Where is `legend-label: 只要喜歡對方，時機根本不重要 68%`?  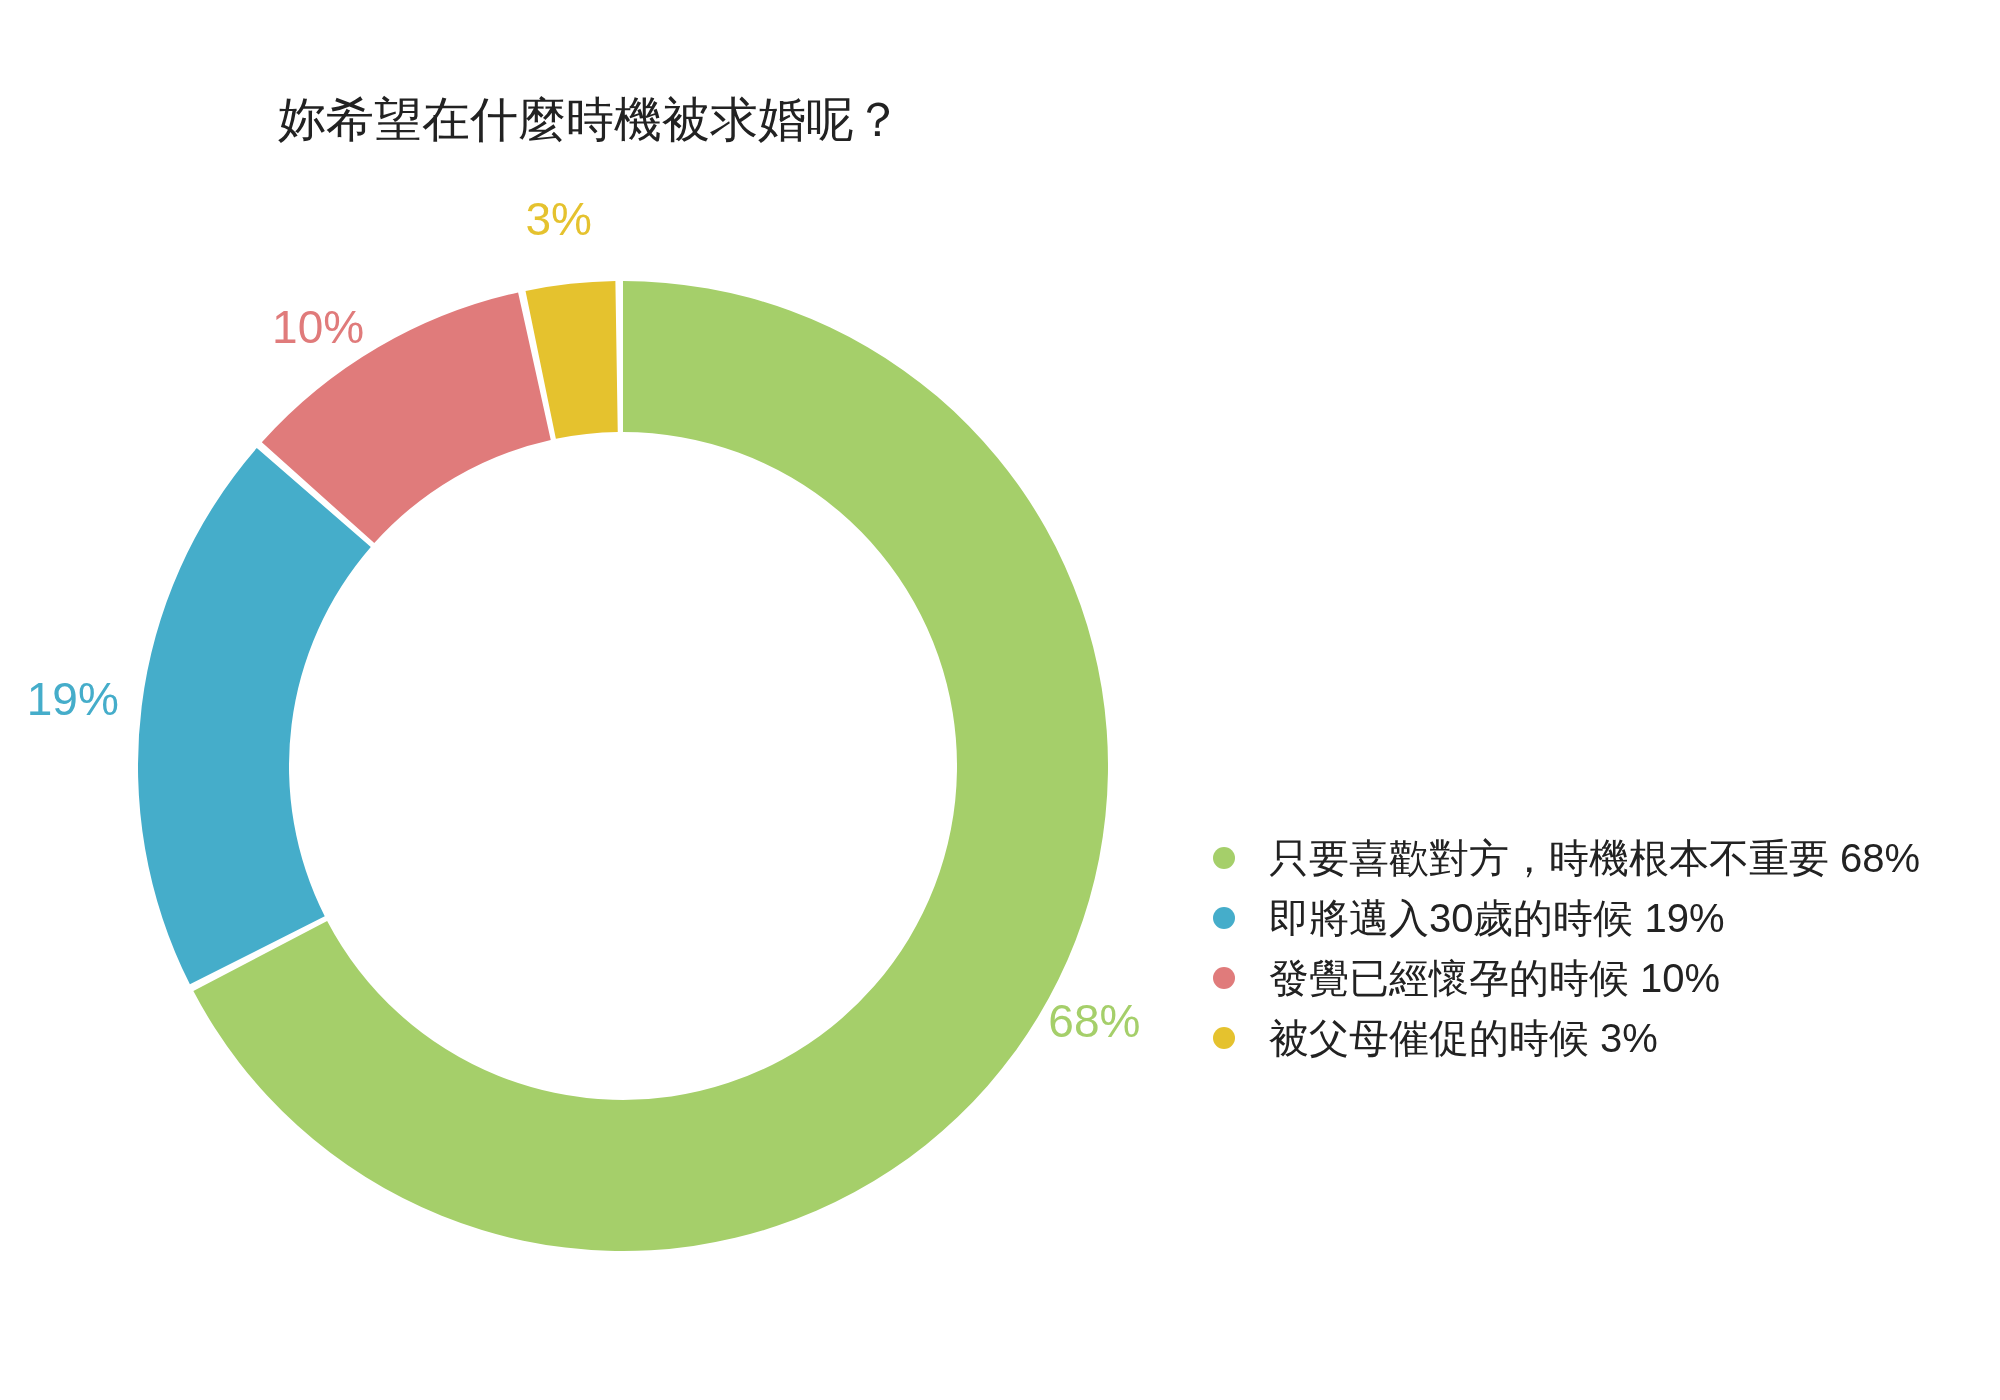 legend-label: 只要喜歡對方，時機根本不重要 68% is located at coordinates (1595, 858).